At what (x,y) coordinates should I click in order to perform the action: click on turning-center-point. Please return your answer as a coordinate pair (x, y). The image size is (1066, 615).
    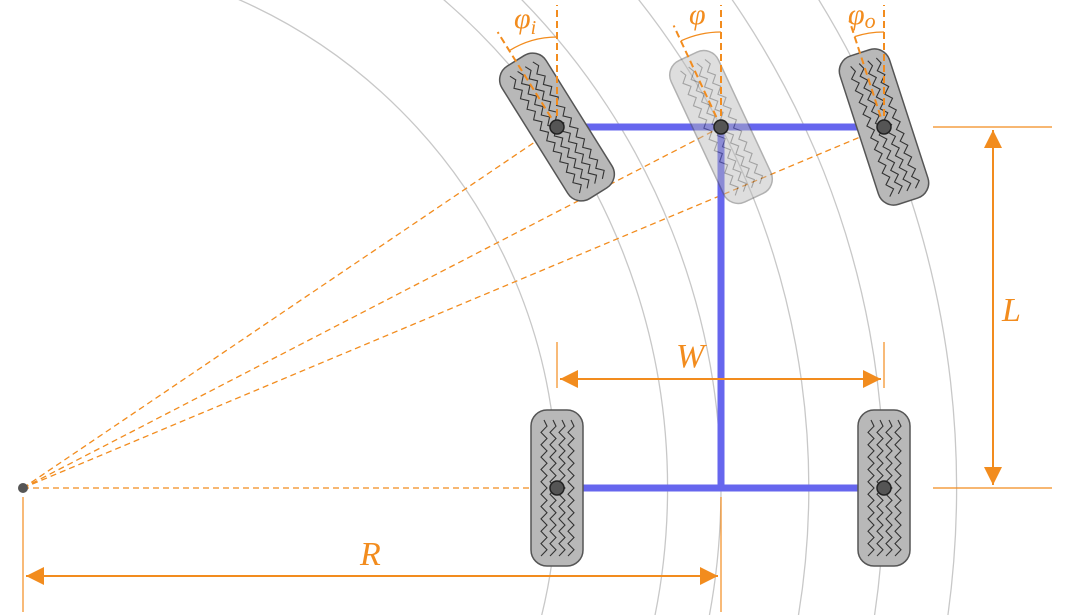
    Looking at the image, I should click on (23, 488).